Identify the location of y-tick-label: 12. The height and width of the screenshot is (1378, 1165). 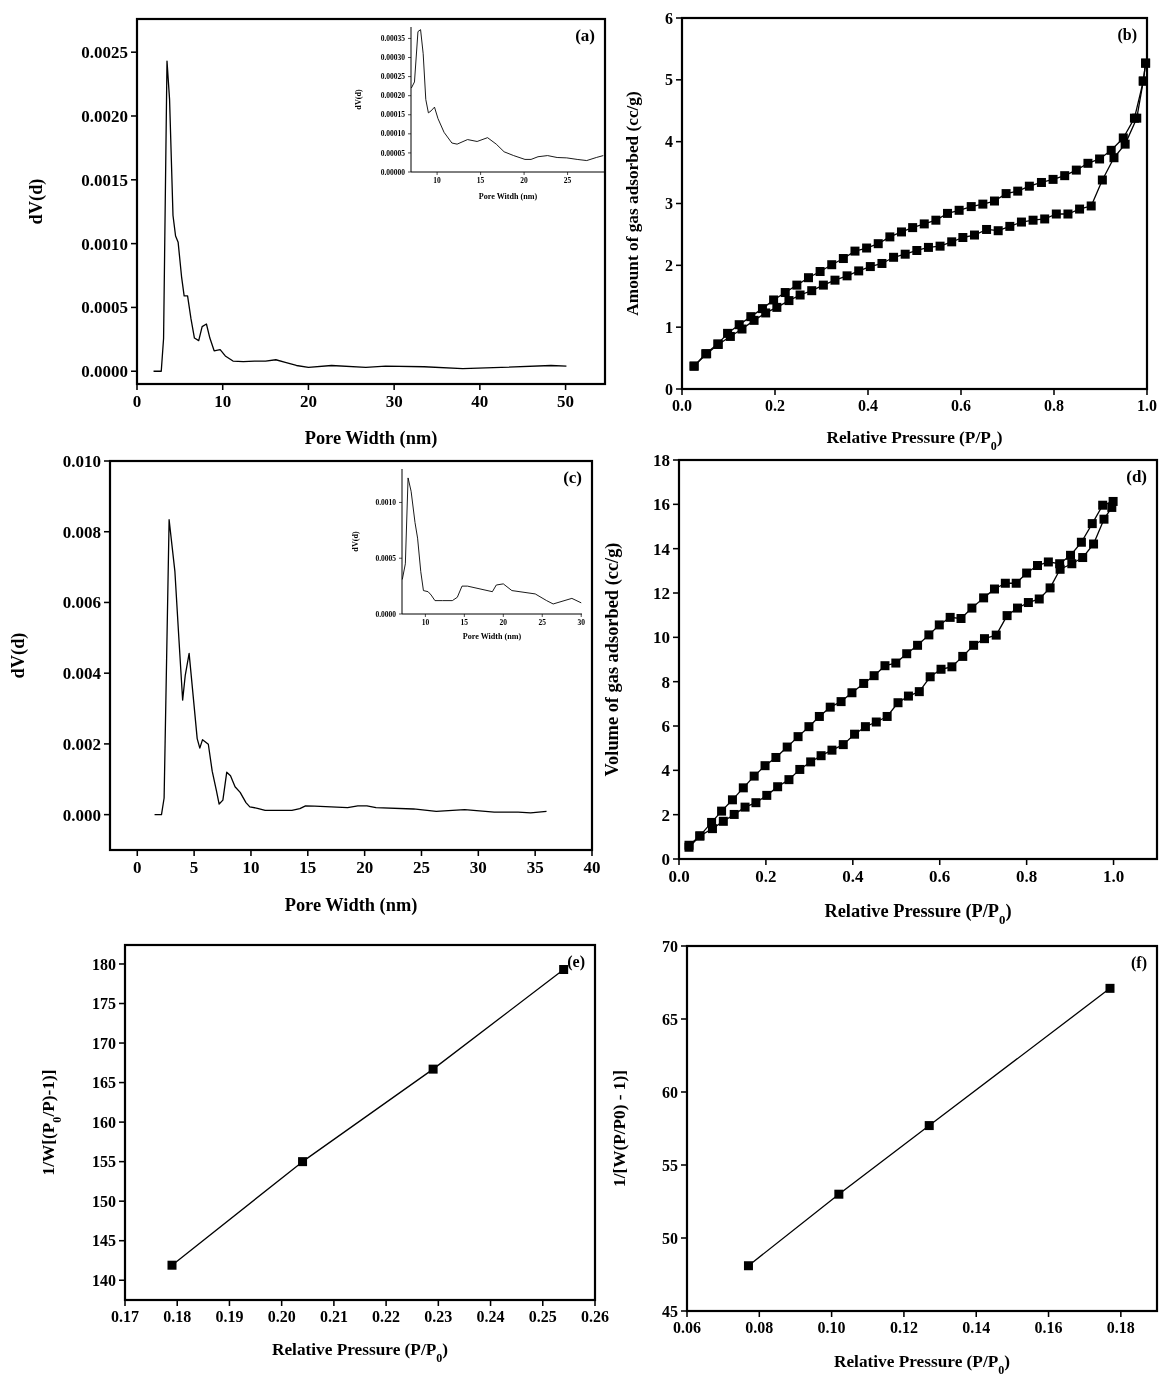
(661, 593).